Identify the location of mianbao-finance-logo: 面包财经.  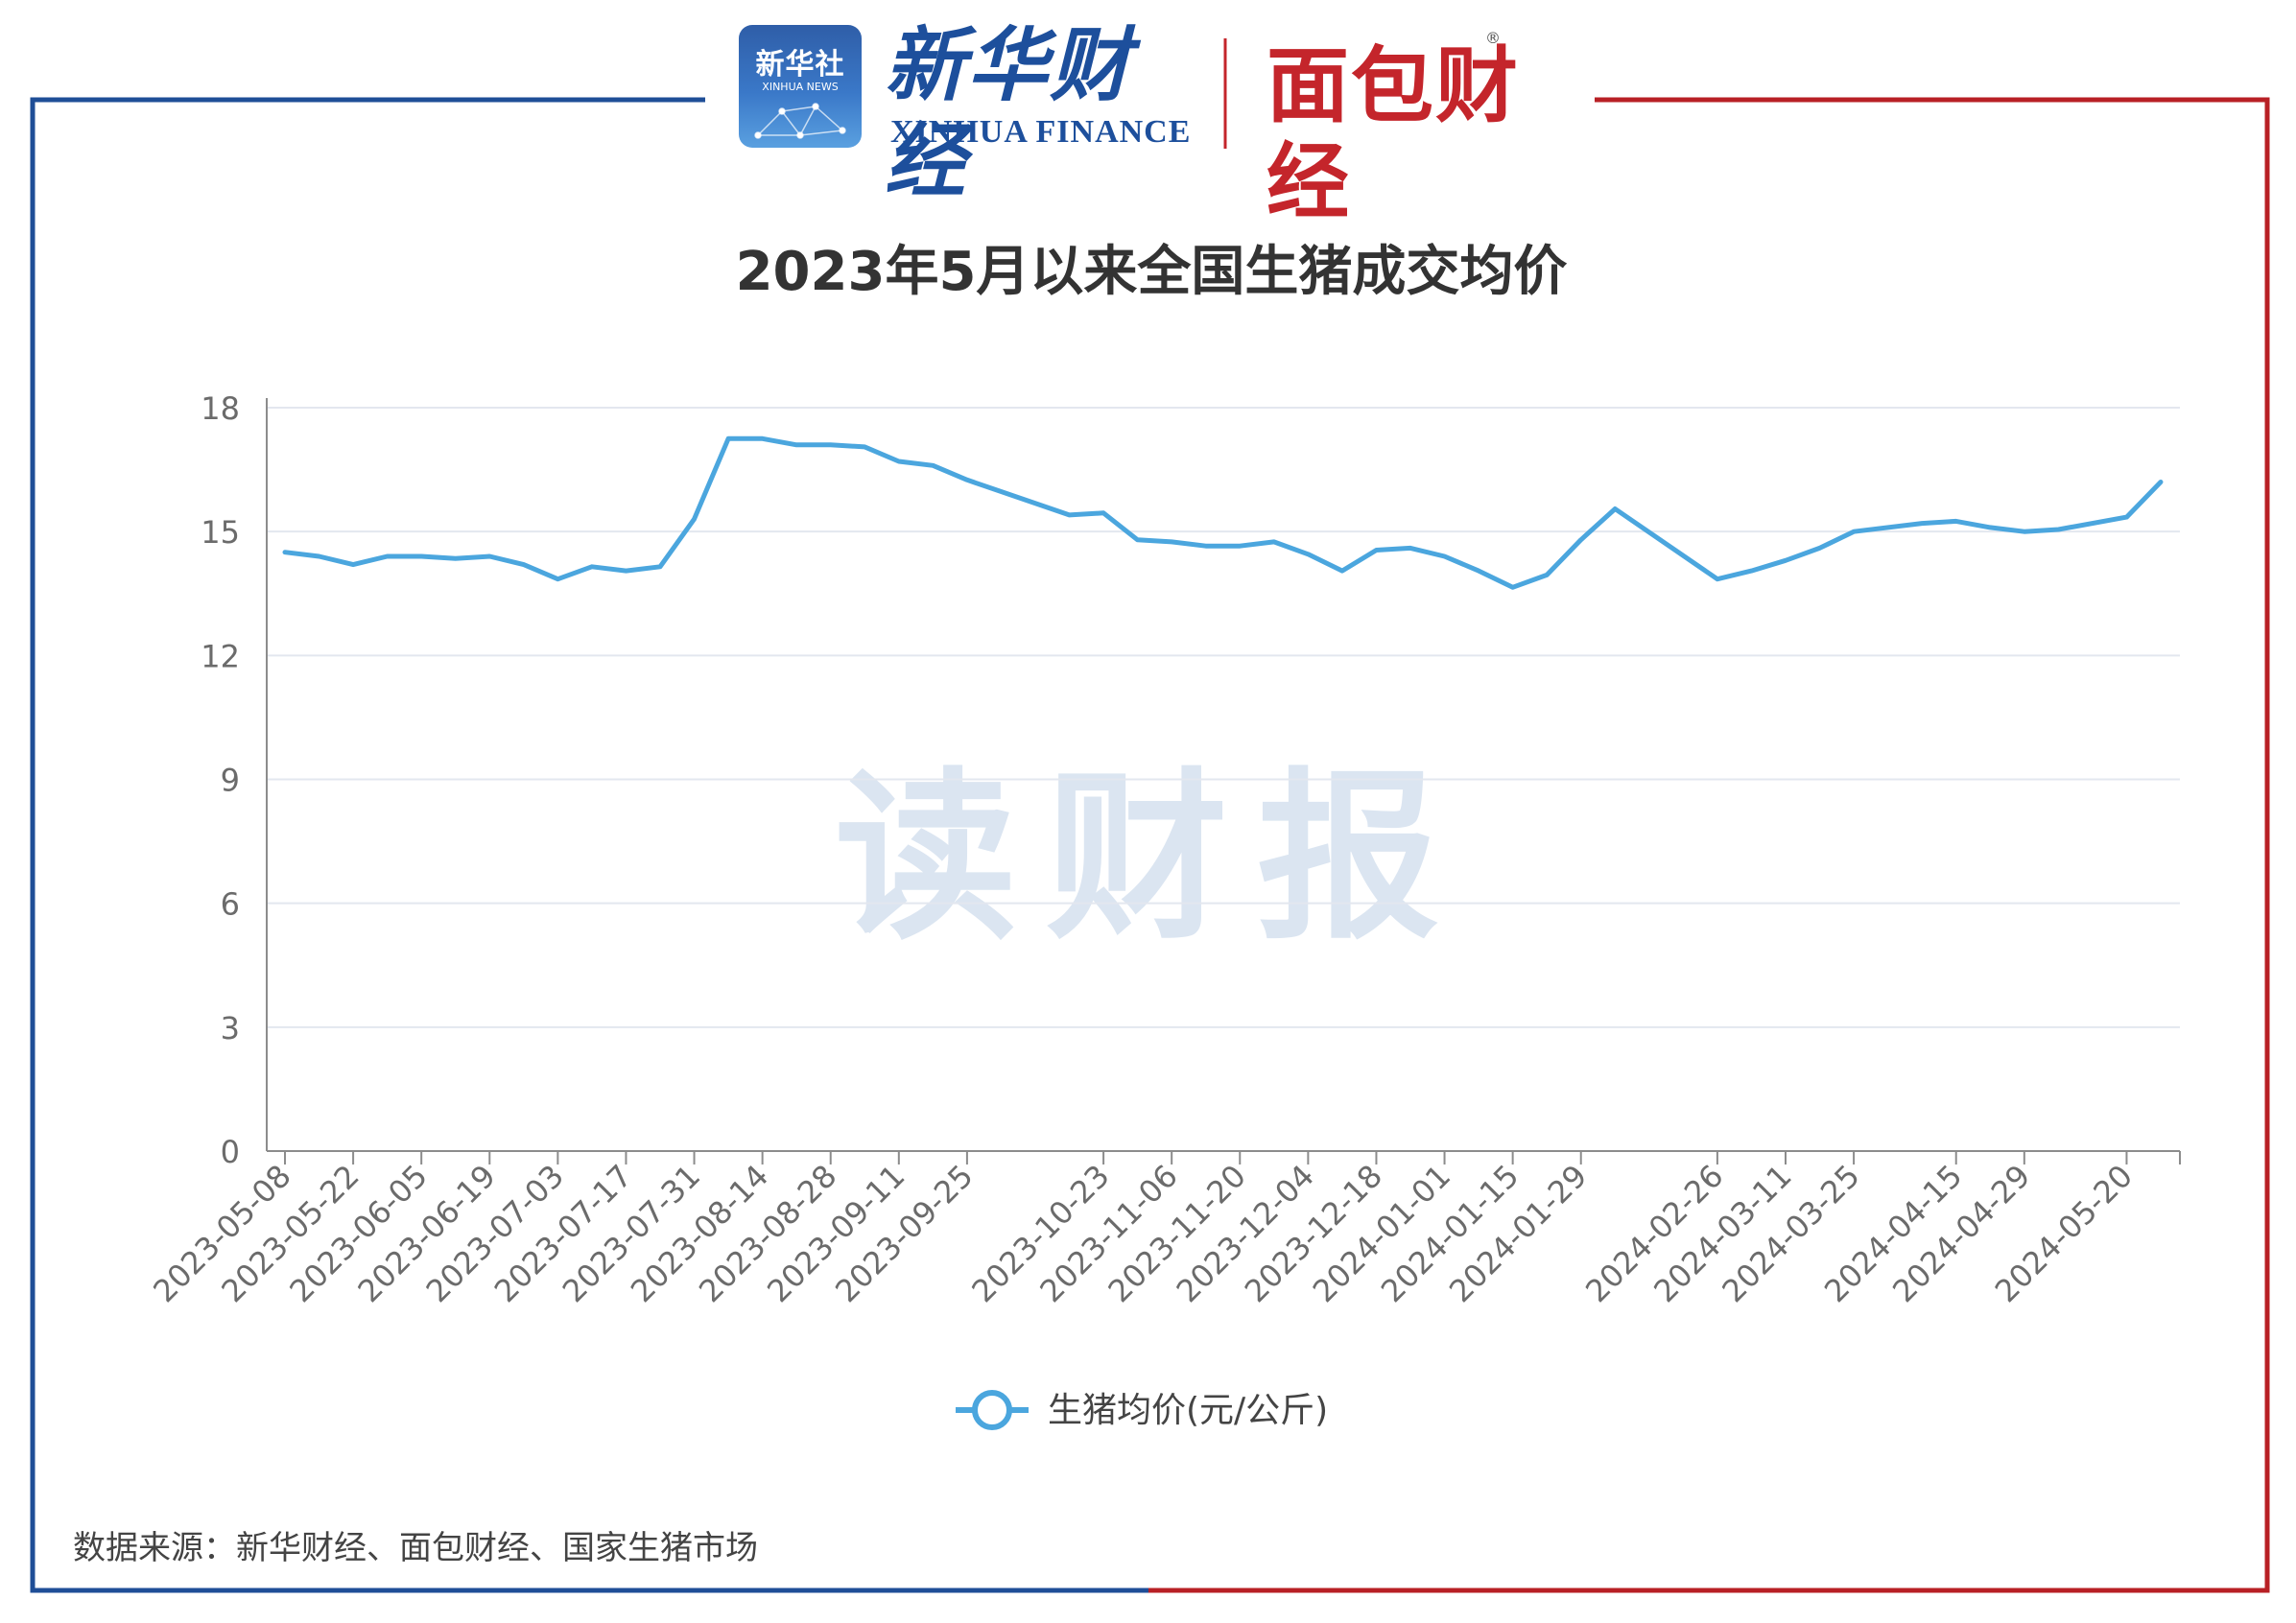
(1393, 134).